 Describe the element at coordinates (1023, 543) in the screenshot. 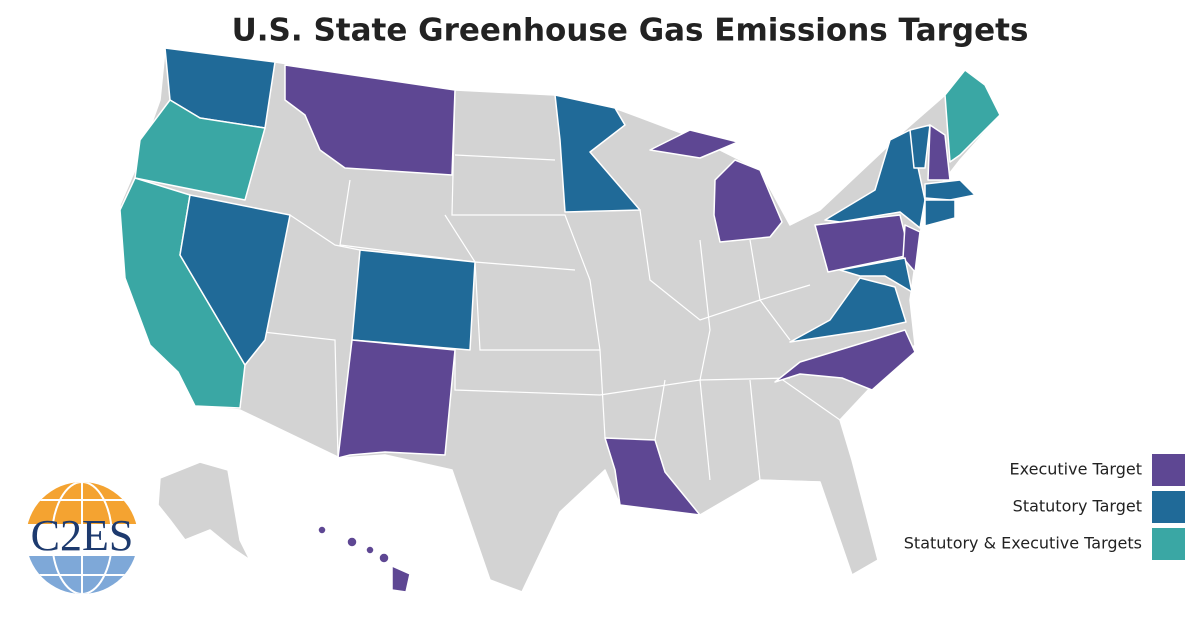

I see `legend-label: Statutory & Executive Targets` at that location.